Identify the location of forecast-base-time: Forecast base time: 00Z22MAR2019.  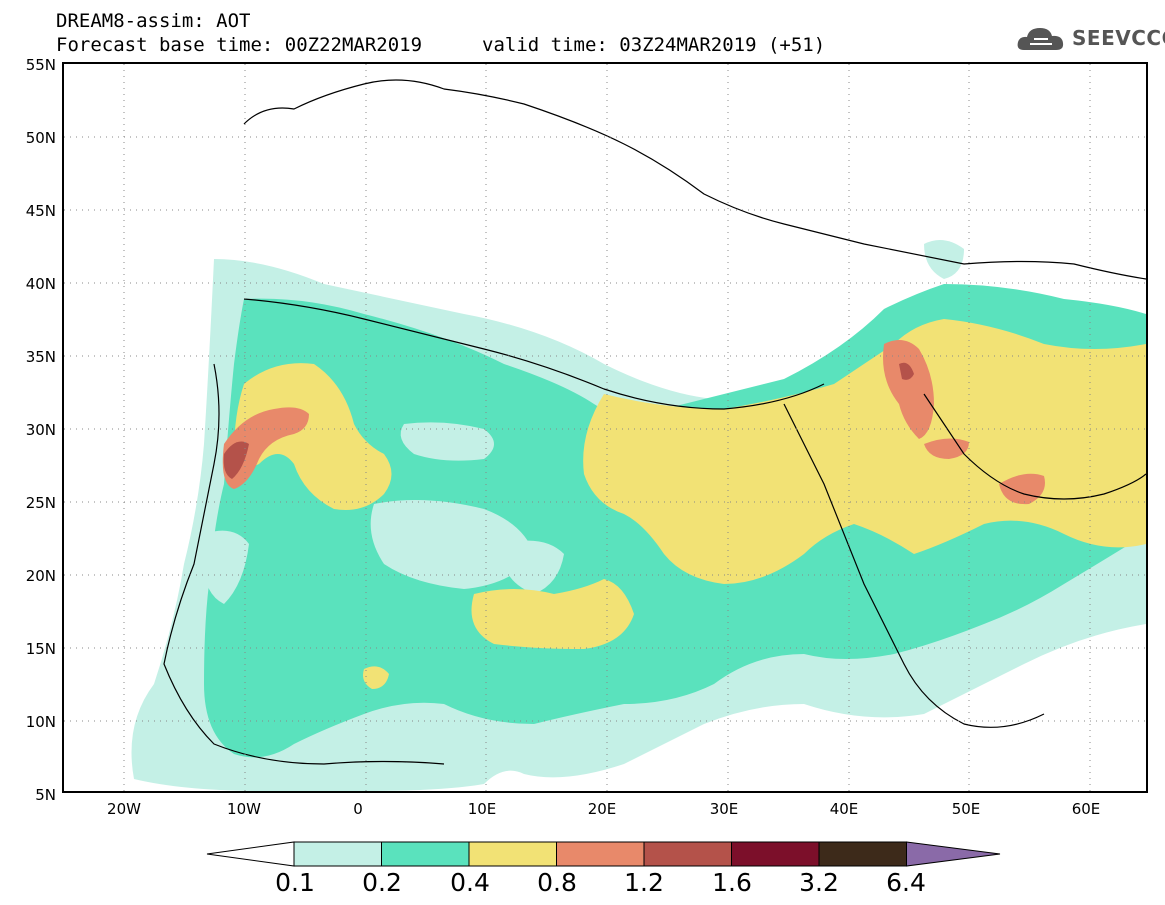
(239, 45).